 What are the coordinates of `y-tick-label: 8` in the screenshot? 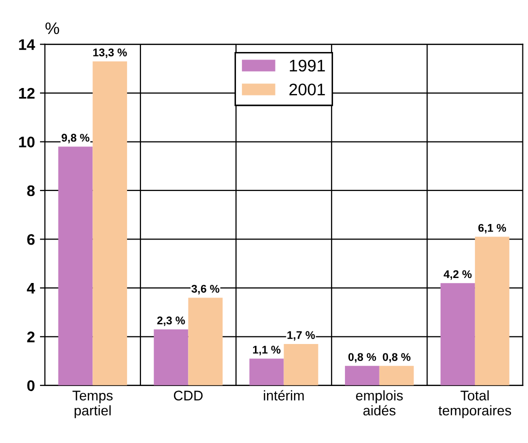 It's located at (31, 190).